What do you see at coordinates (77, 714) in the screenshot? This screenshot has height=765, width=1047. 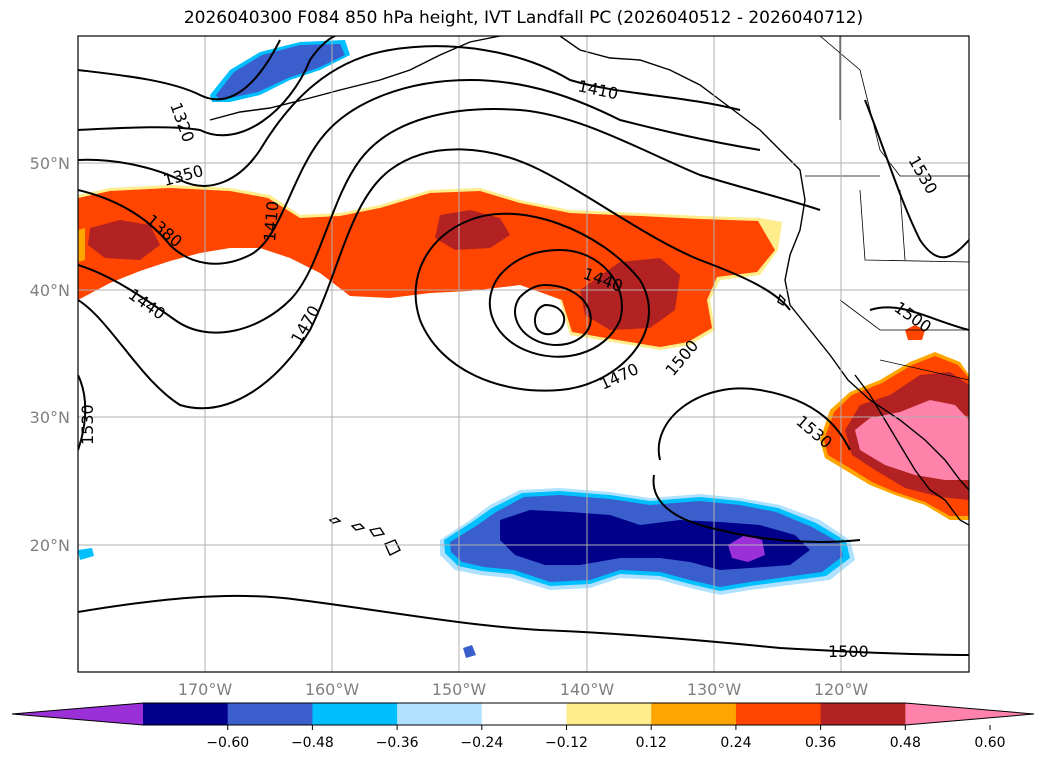 I see `colorbar-extend-min` at bounding box center [77, 714].